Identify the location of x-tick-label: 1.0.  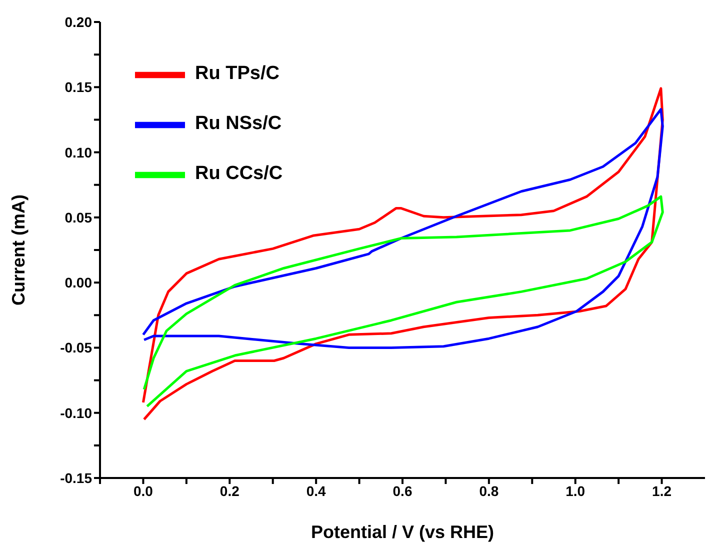
(576, 490).